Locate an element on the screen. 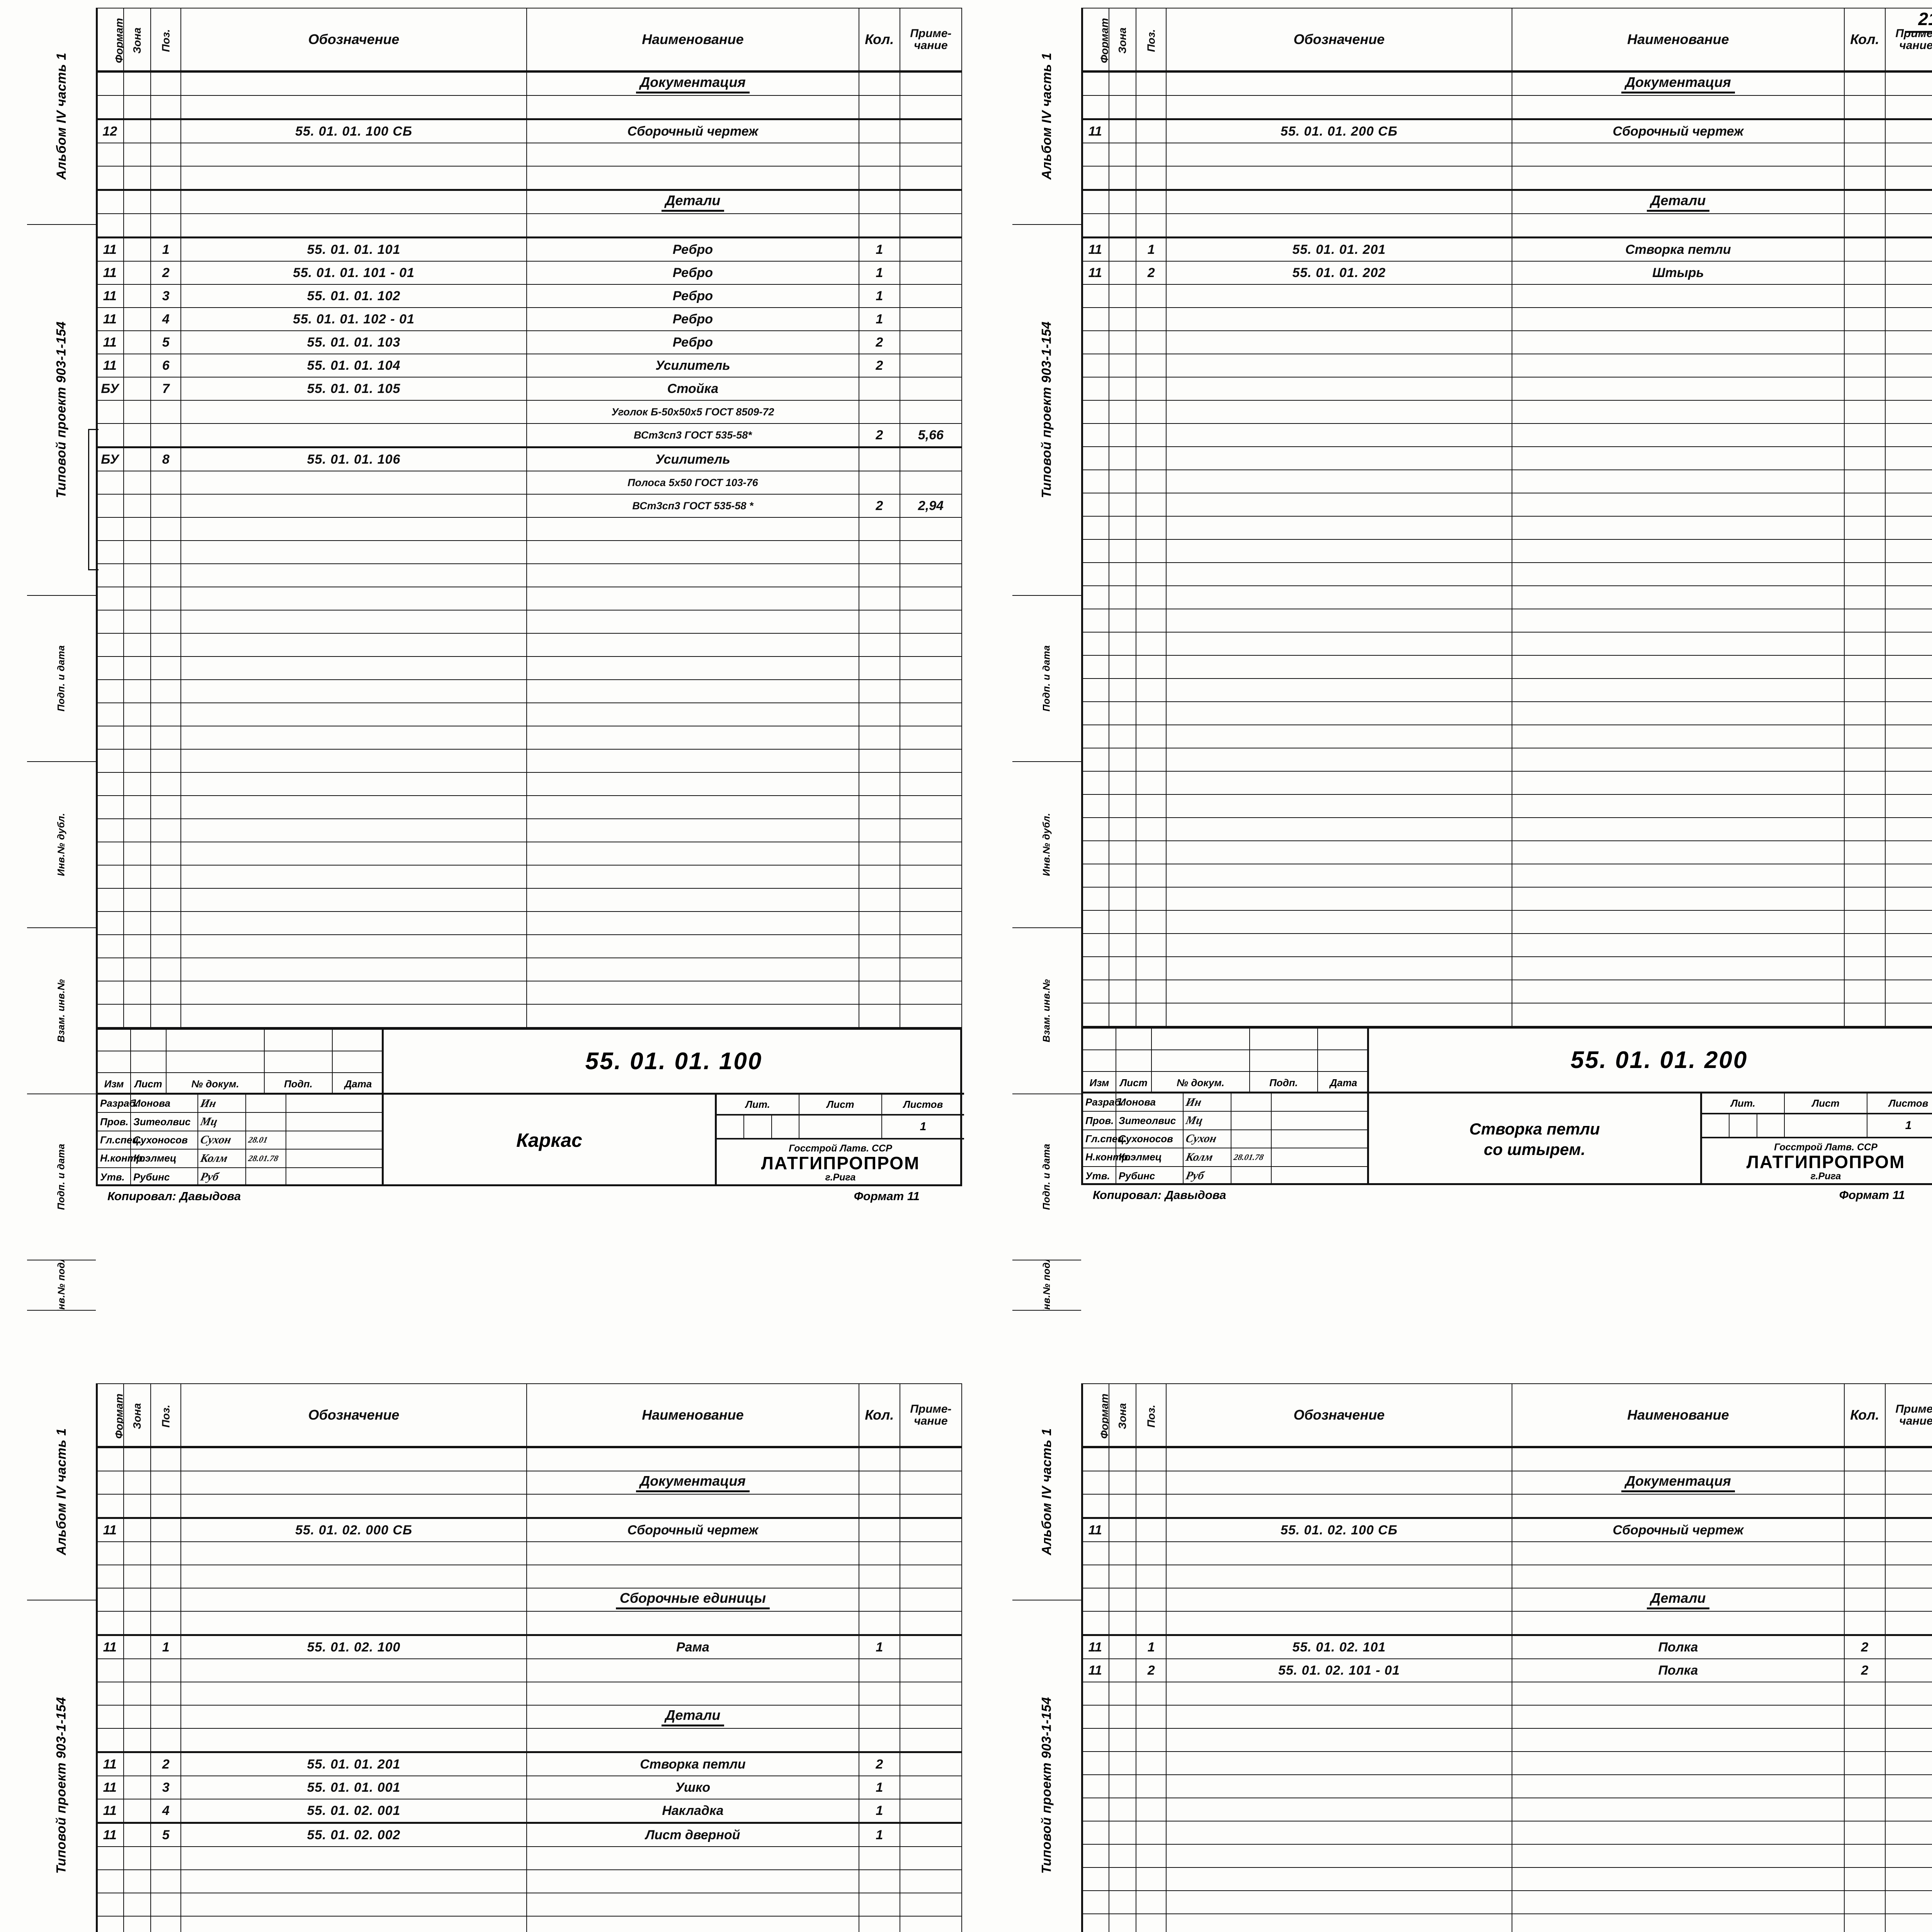 The height and width of the screenshot is (1932, 1932). margin-label-podp-data-1: Подп. и дата is located at coordinates (62, 678).